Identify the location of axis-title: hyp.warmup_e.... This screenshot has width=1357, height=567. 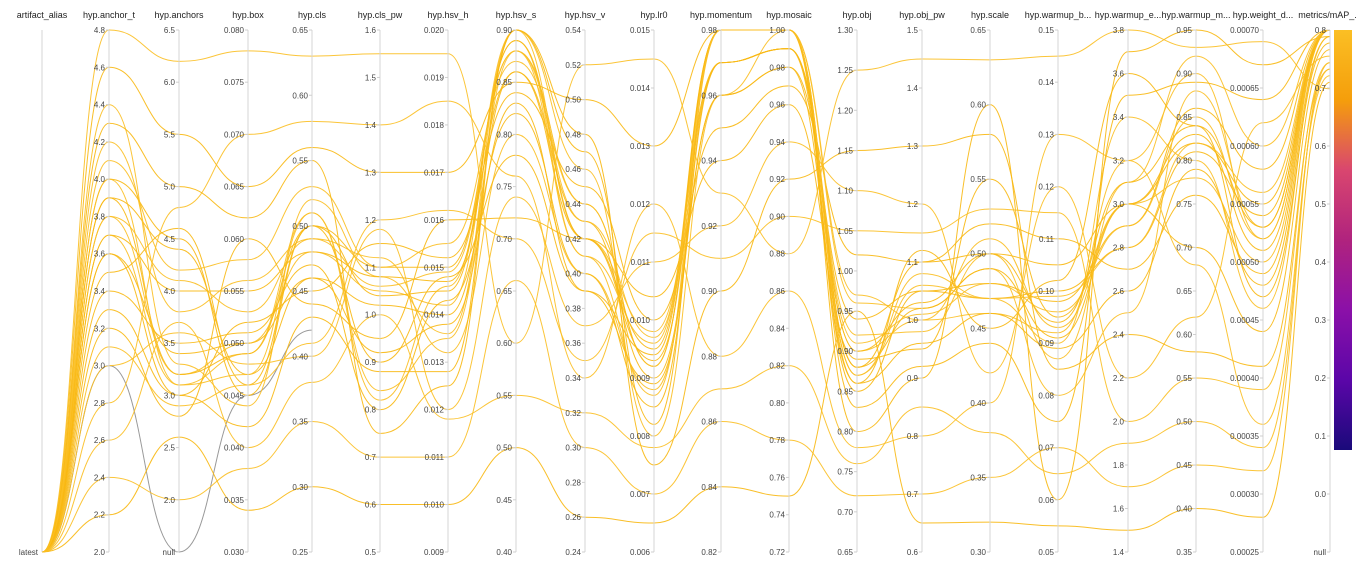
(1128, 15).